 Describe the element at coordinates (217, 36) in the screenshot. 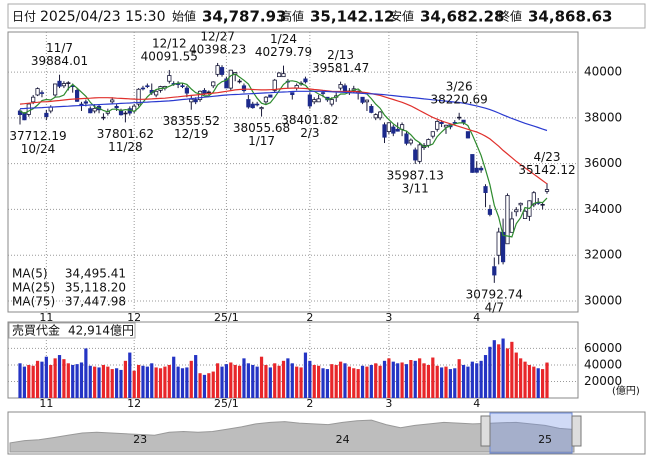

I see `annotation-date: 12/27` at that location.